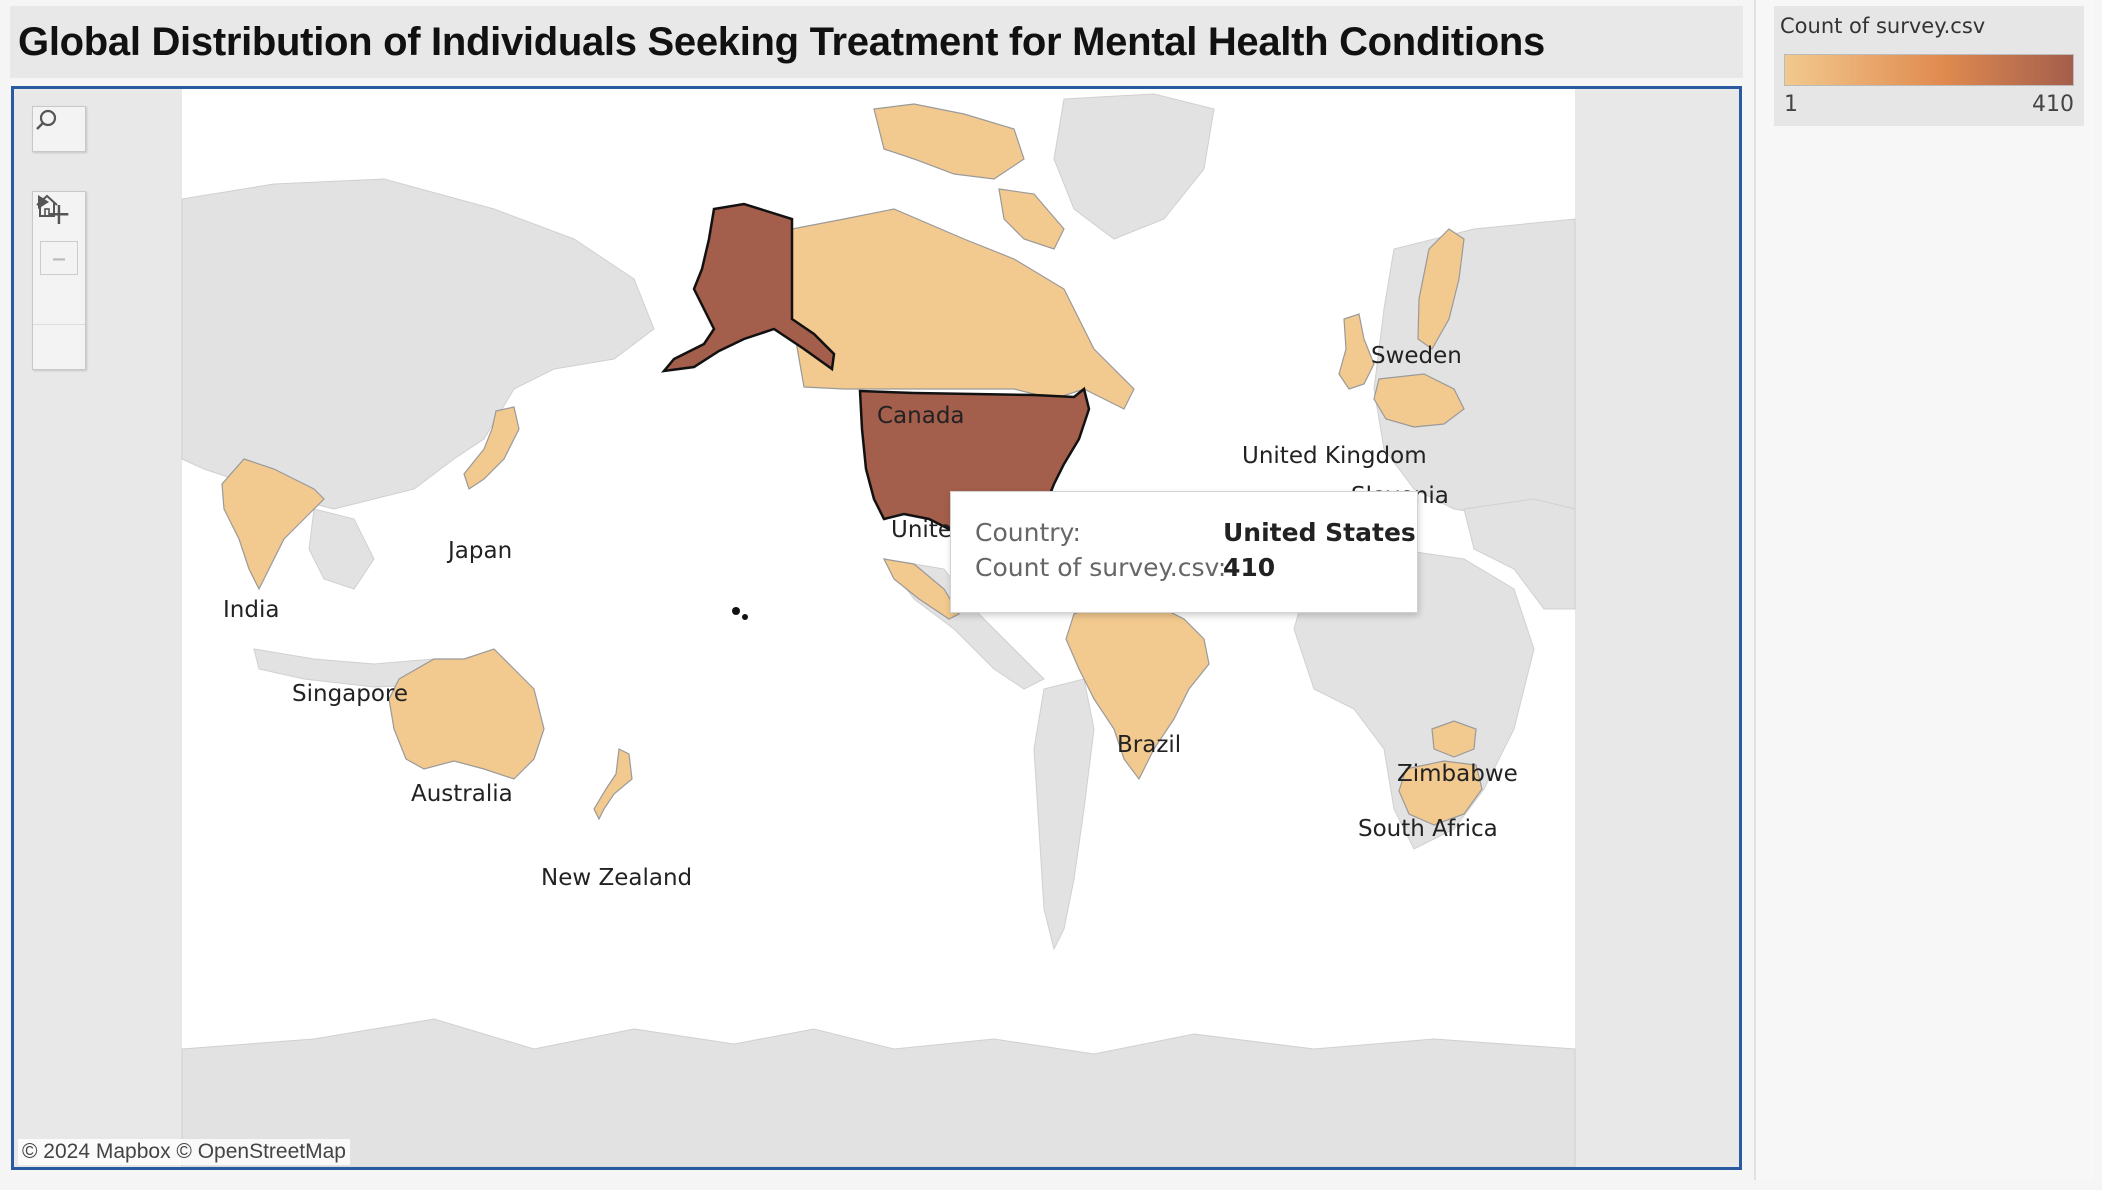 The width and height of the screenshot is (2102, 1190). I want to click on label-india: India, so click(251, 610).